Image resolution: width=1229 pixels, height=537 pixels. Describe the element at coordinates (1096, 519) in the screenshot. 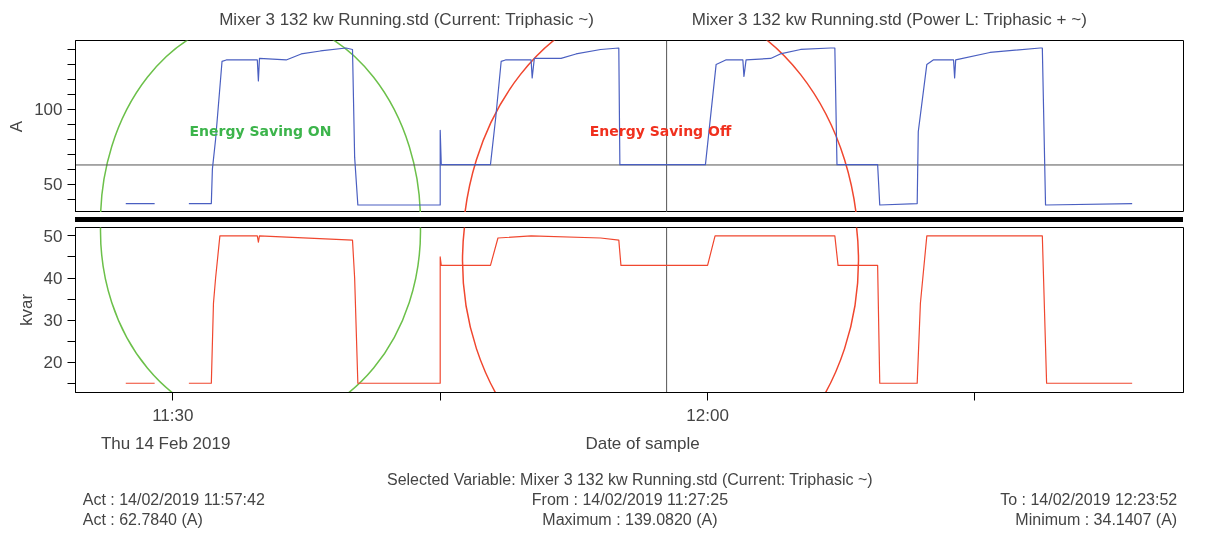

I see `text: Minimum : 34.1407 (A)` at that location.